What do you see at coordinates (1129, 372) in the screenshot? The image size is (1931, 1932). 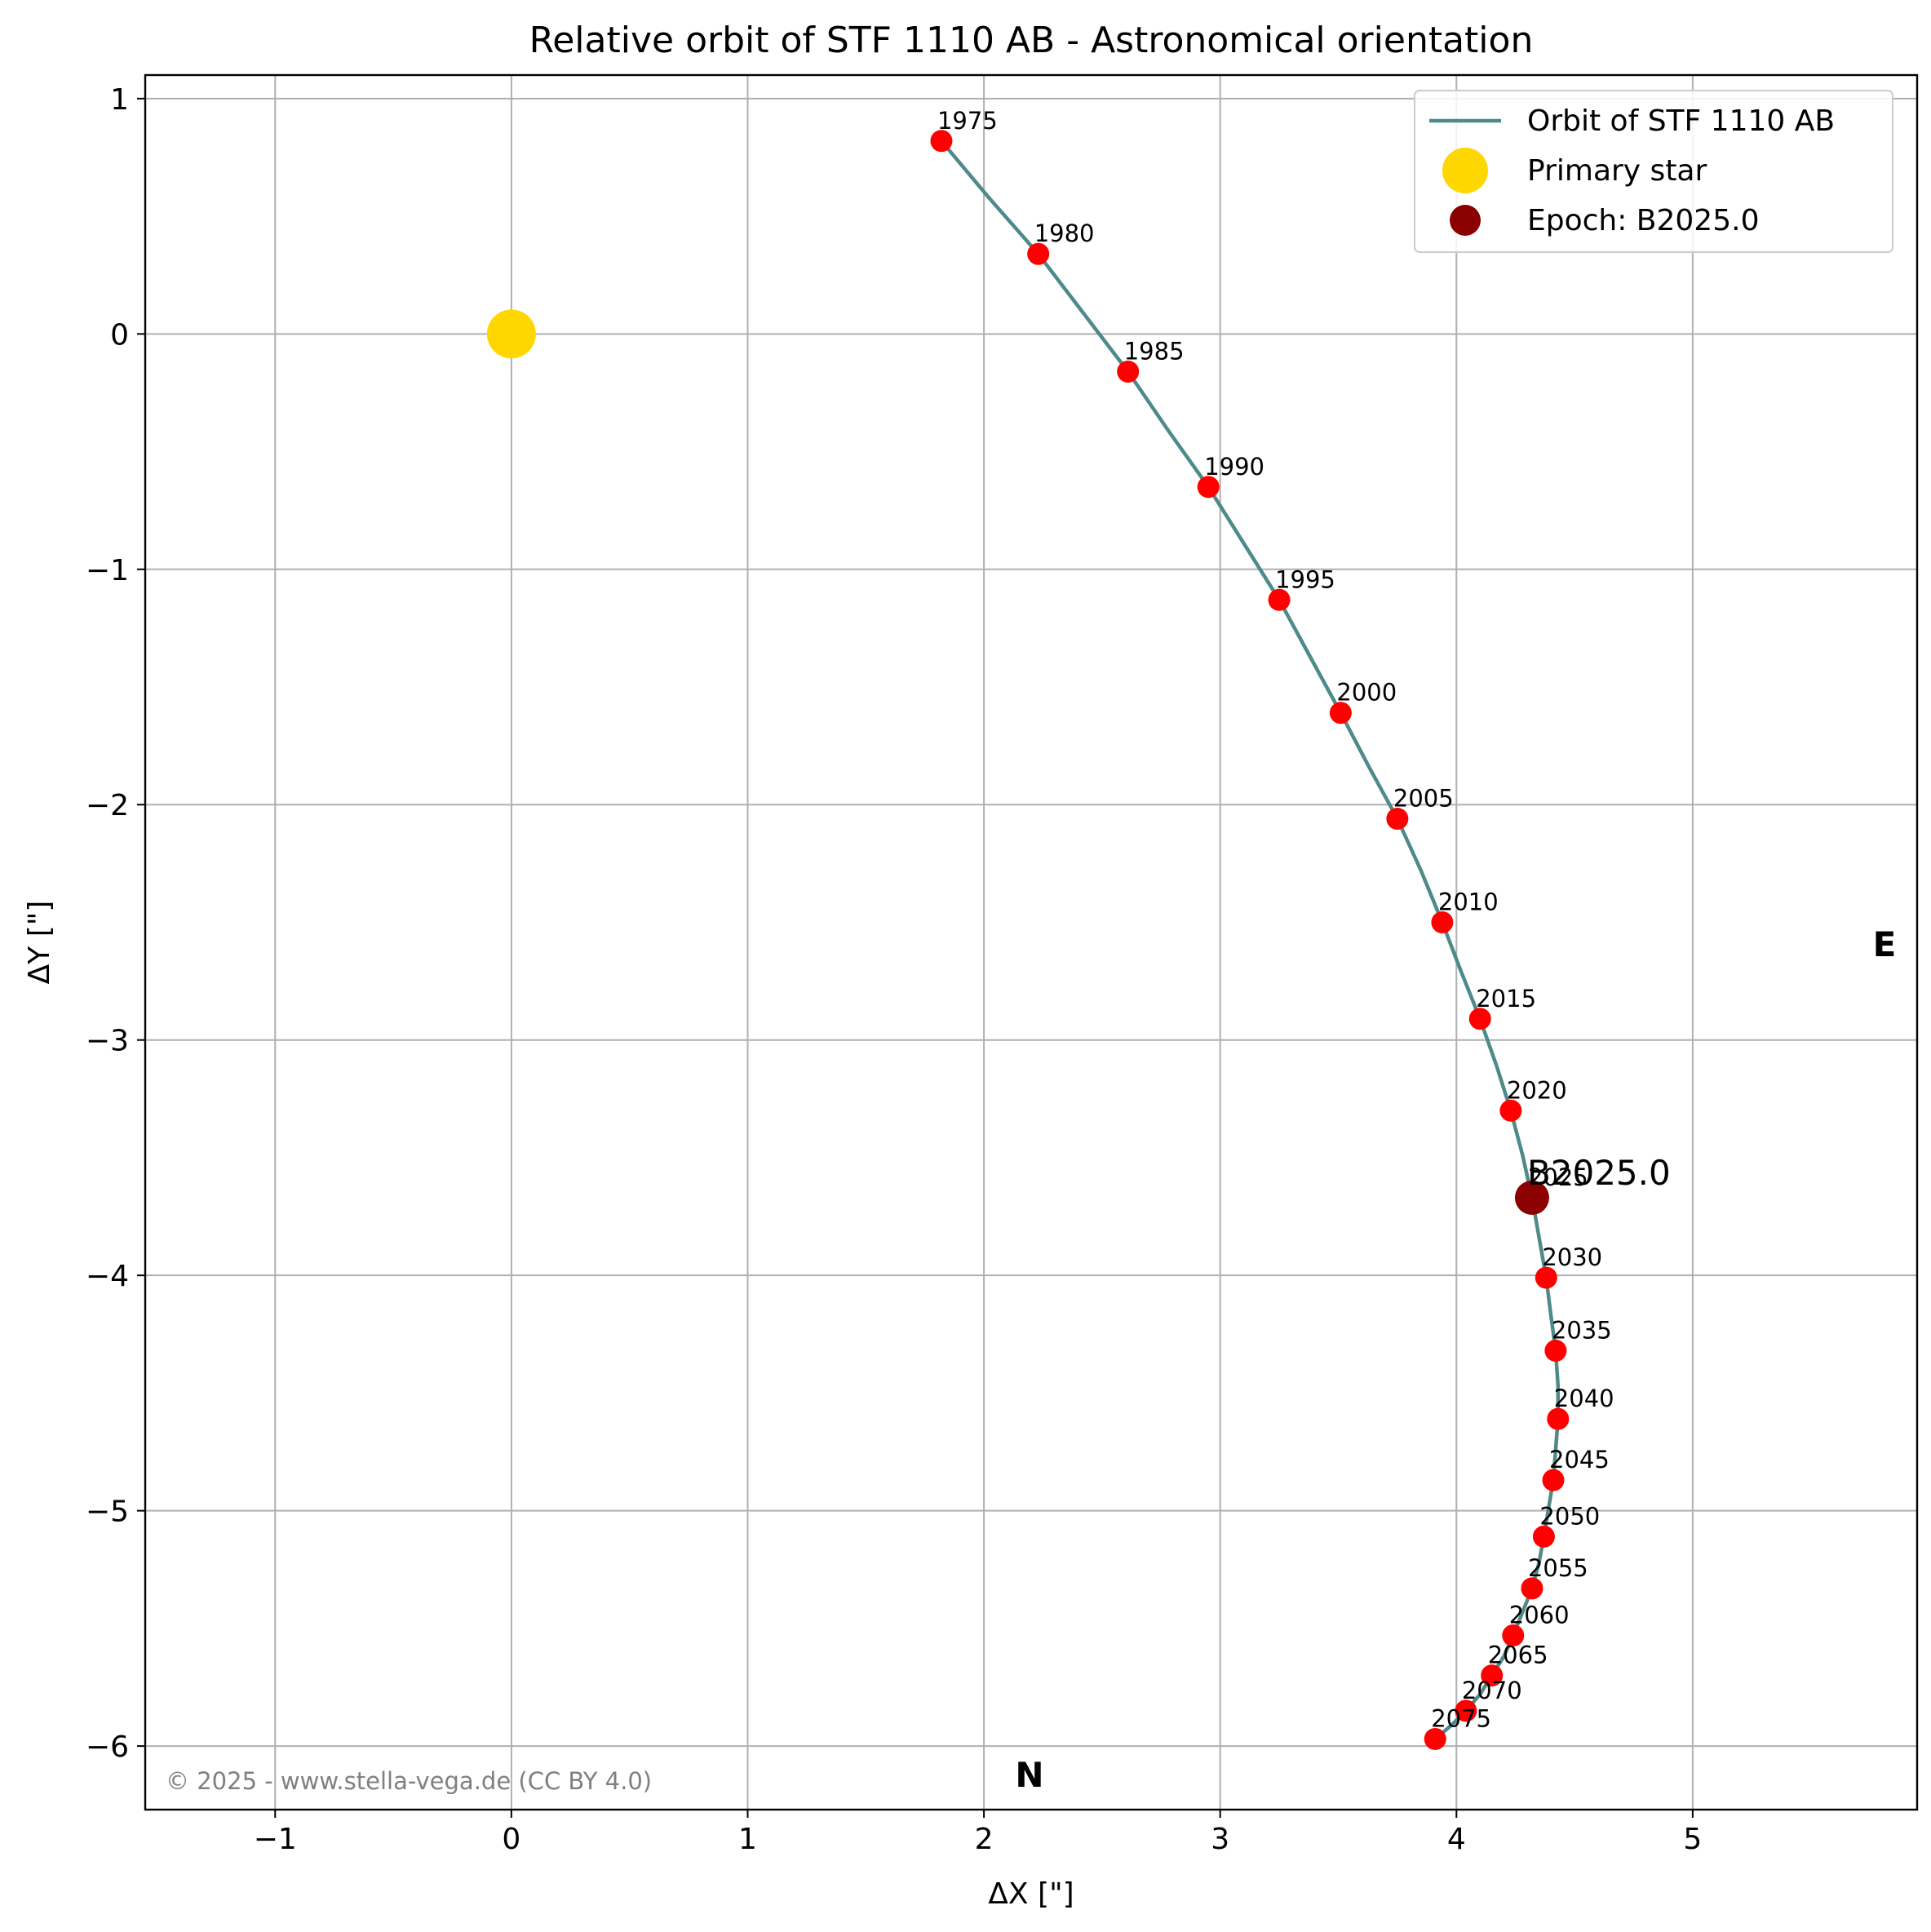 I see `epoch-marker-1985` at bounding box center [1129, 372].